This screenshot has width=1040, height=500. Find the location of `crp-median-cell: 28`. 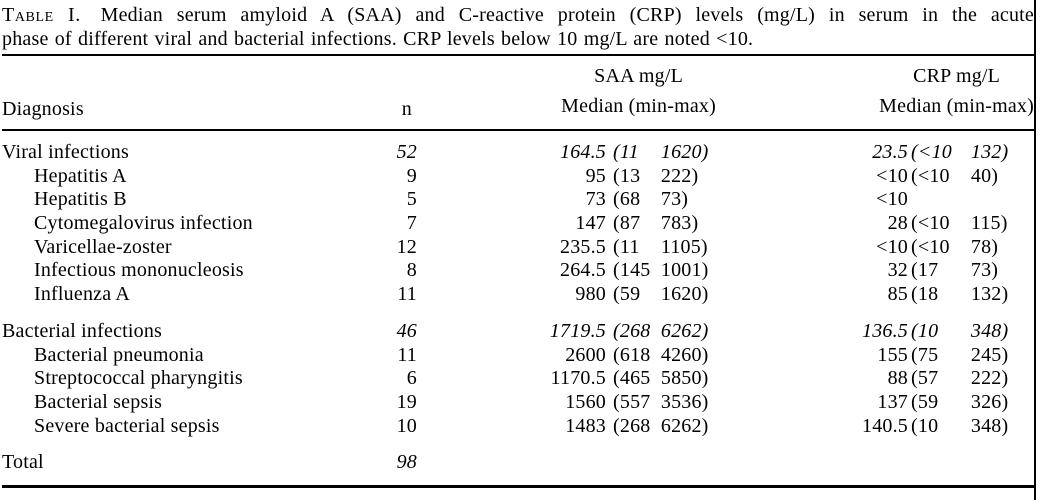

crp-median-cell: 28 is located at coordinates (897, 223).